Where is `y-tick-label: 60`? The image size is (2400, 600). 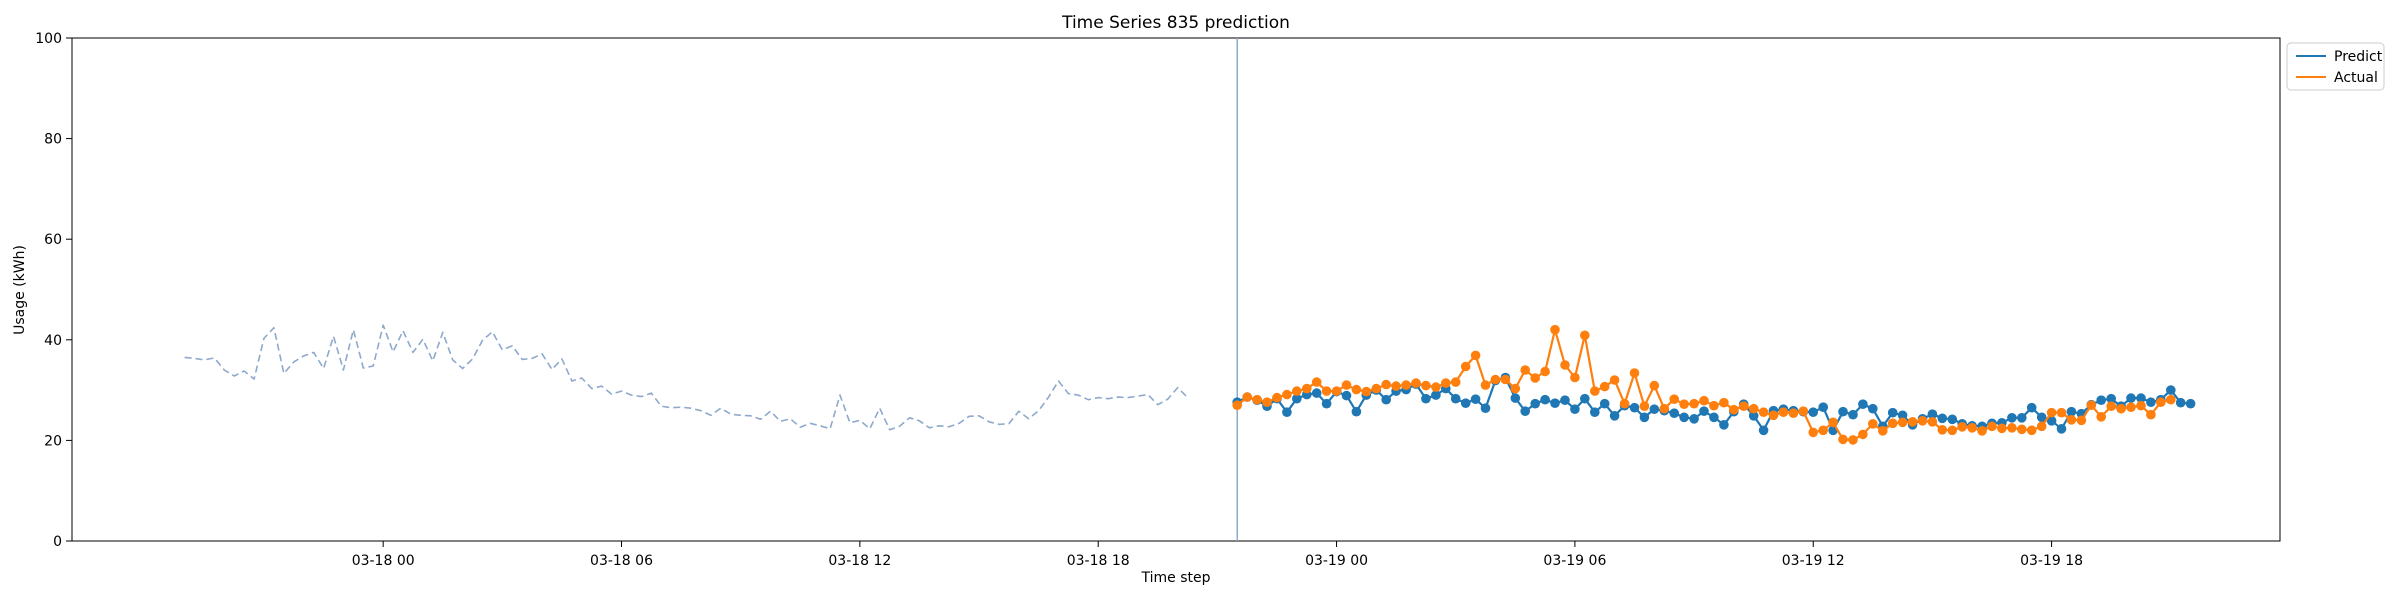
y-tick-label: 60 is located at coordinates (53, 240).